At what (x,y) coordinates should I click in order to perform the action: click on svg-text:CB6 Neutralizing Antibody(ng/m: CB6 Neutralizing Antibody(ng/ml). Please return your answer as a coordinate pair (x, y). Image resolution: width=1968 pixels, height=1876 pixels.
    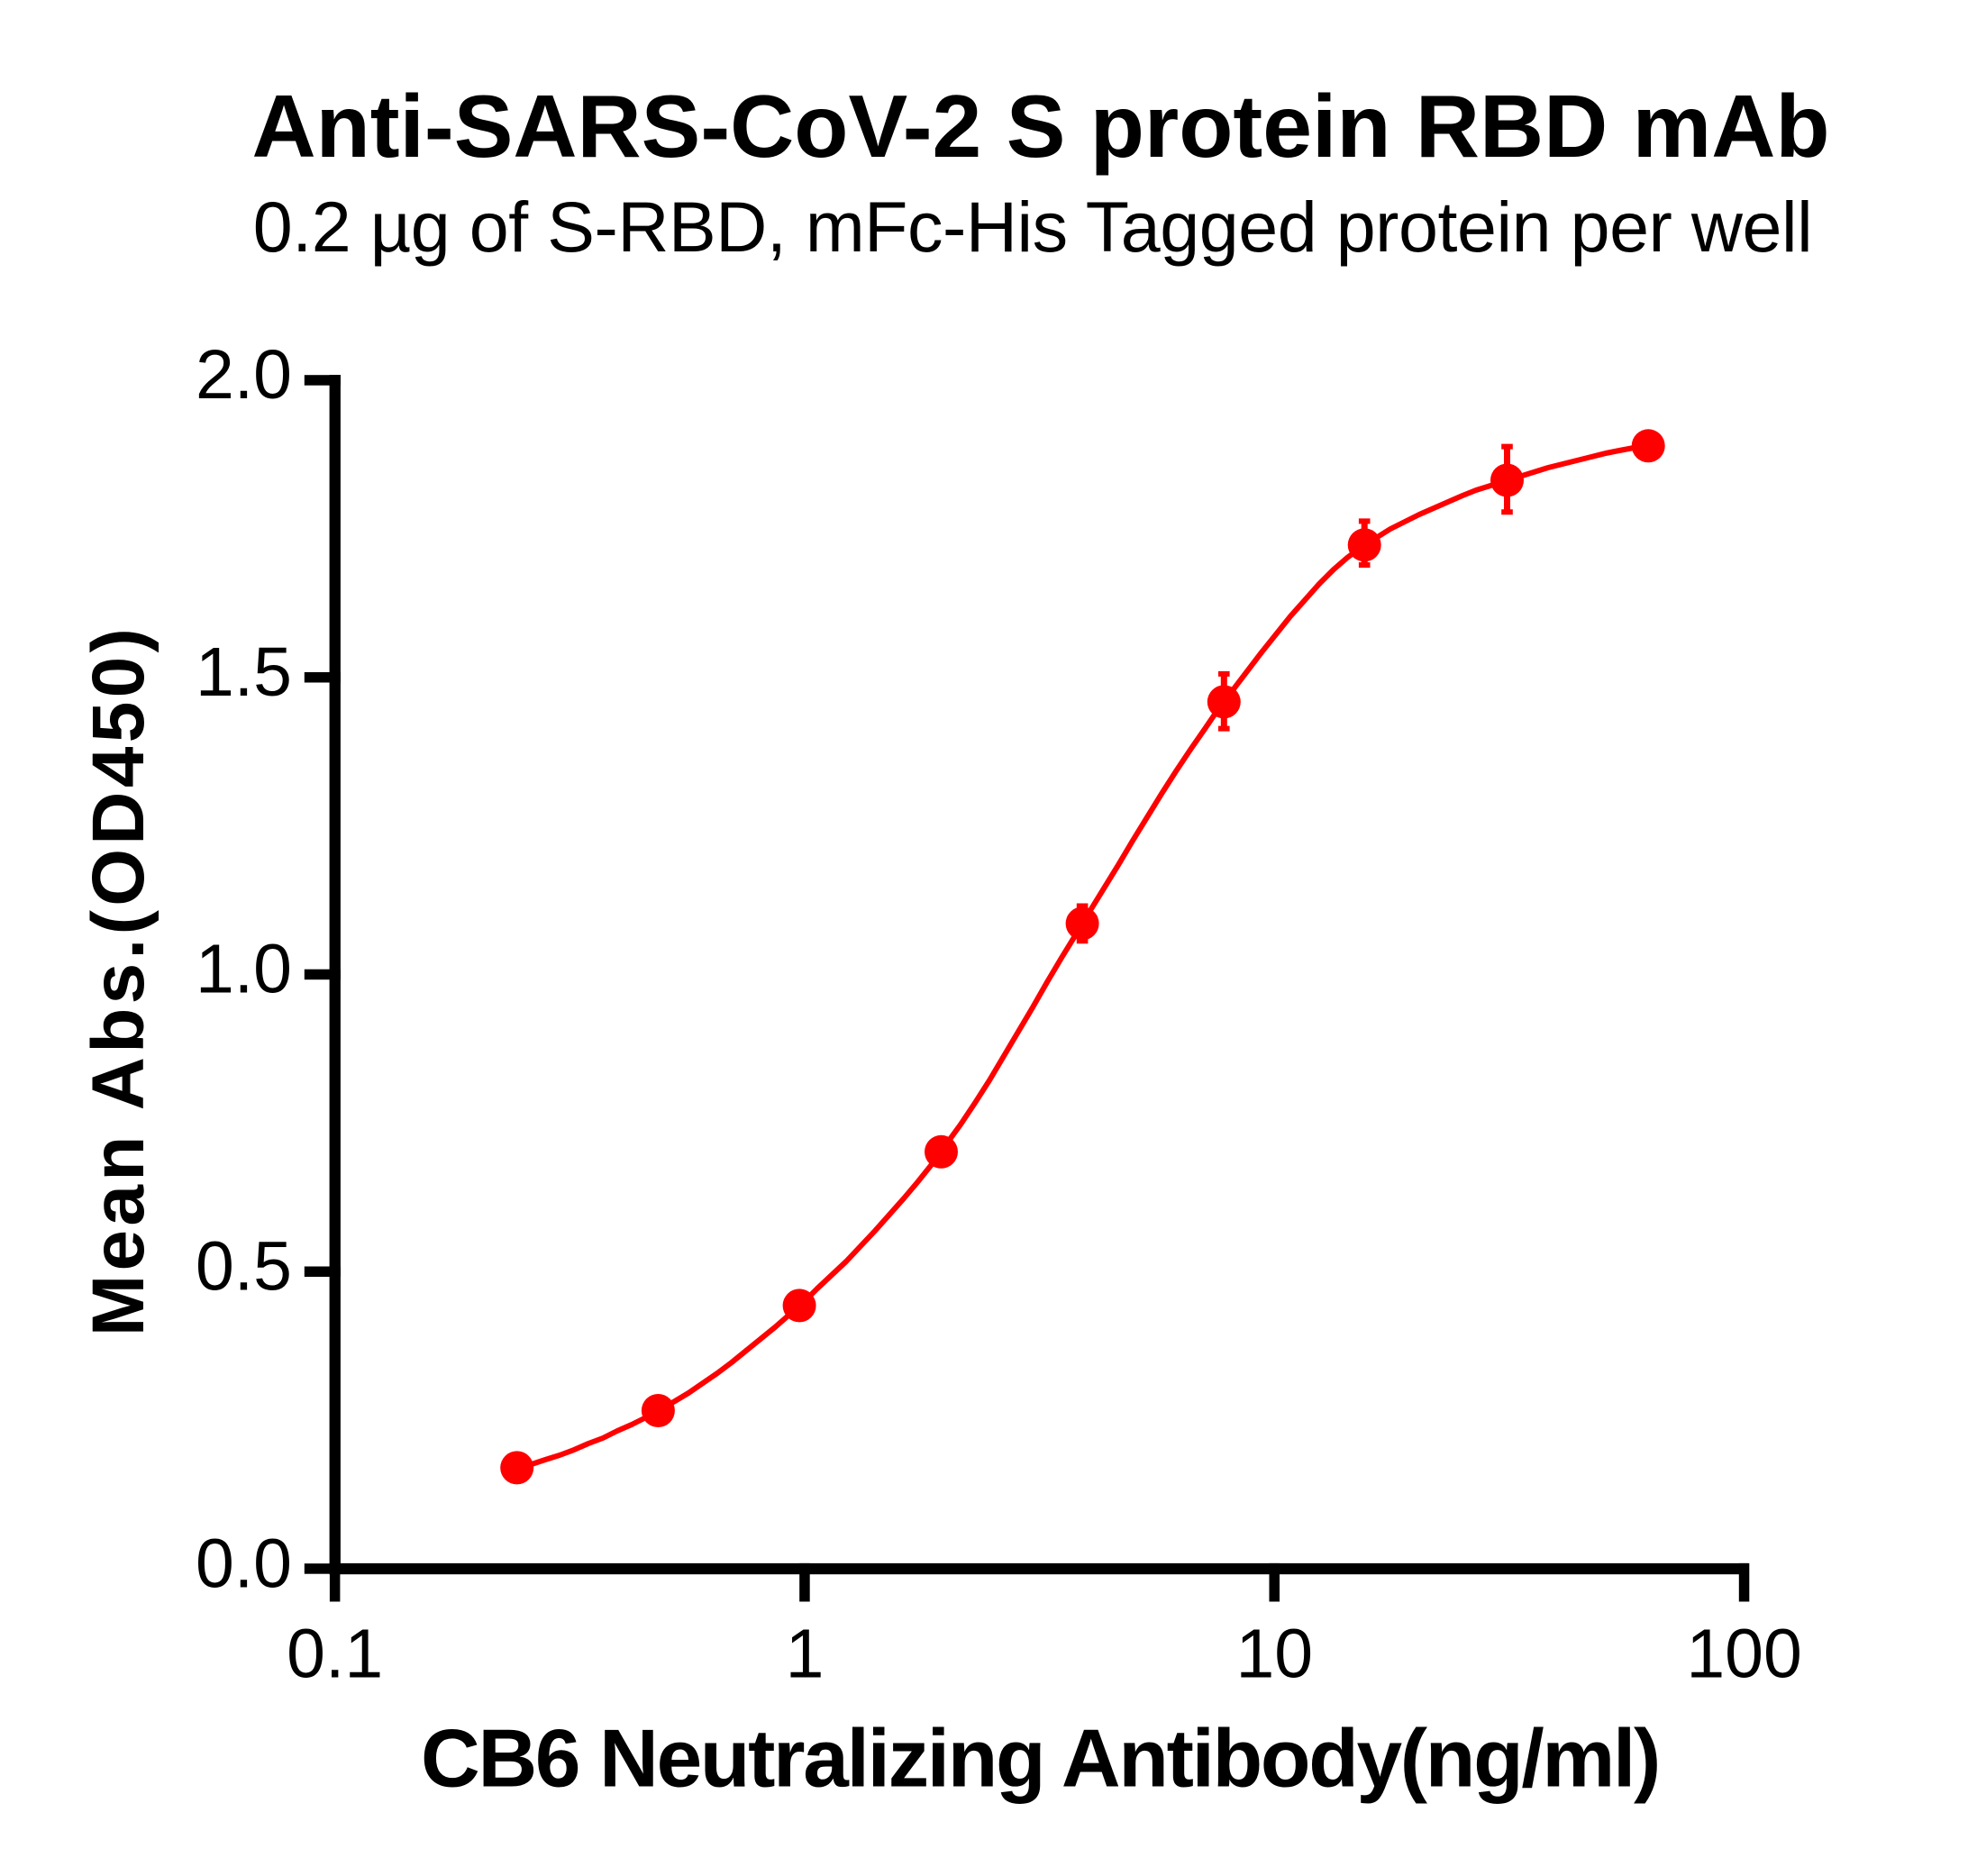
    Looking at the image, I should click on (1040, 1760).